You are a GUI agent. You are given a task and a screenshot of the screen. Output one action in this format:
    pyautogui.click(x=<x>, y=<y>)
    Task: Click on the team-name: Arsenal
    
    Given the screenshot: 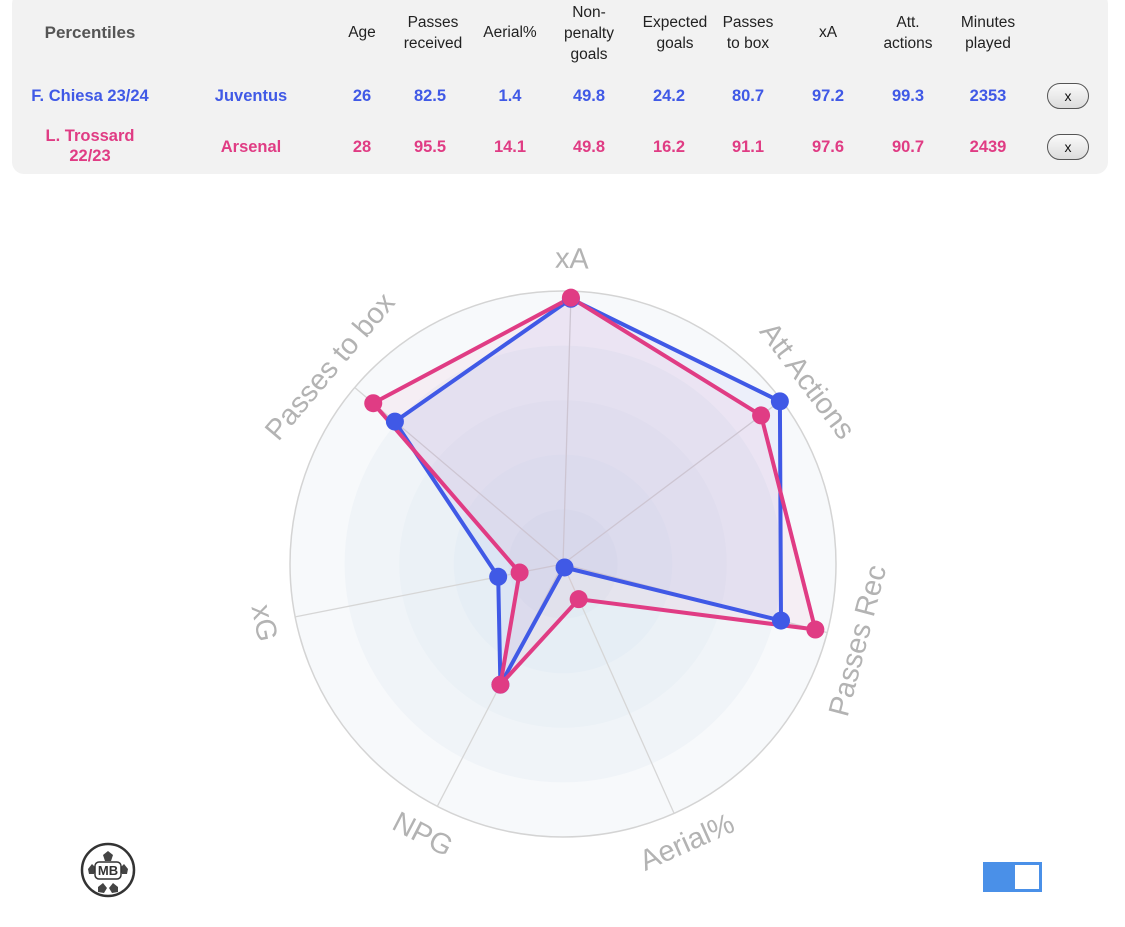 What is the action you would take?
    pyautogui.click(x=251, y=147)
    